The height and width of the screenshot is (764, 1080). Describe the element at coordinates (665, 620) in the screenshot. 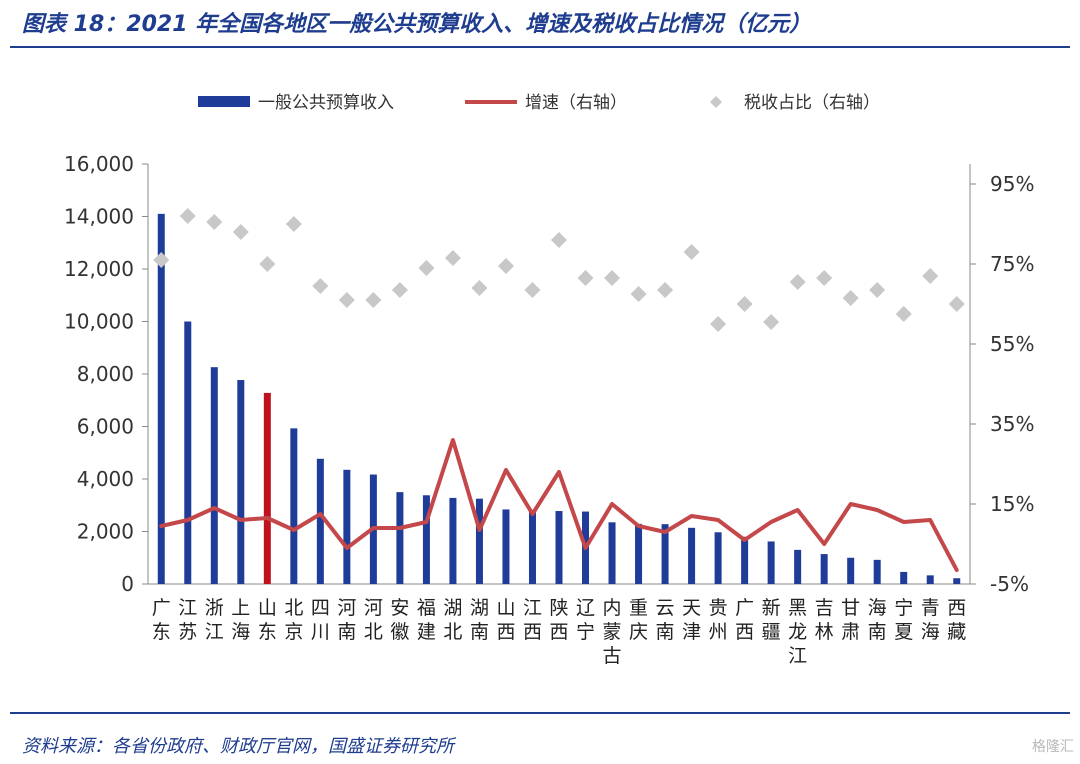

I see `category-label: 云南` at that location.